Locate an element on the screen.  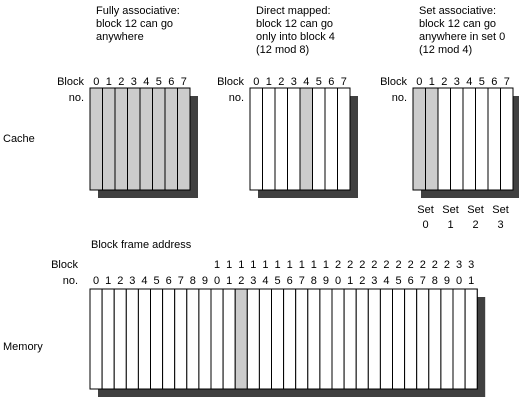
memory-block-label: Block is located at coordinates (64, 265).